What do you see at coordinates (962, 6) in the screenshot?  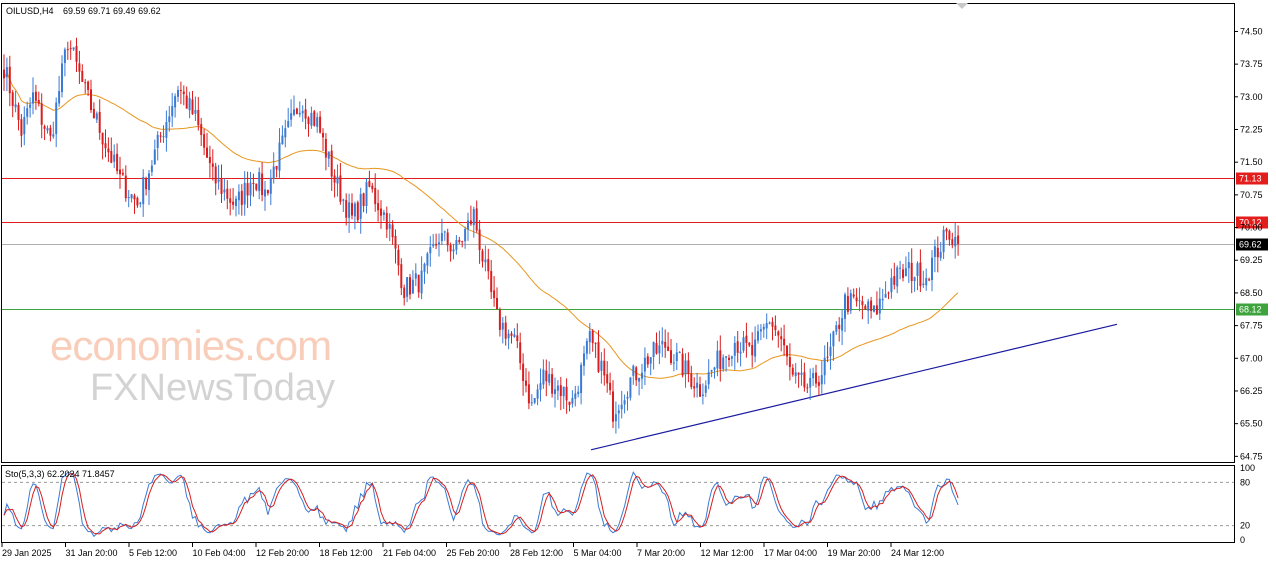 I see `chart-shift-marker` at bounding box center [962, 6].